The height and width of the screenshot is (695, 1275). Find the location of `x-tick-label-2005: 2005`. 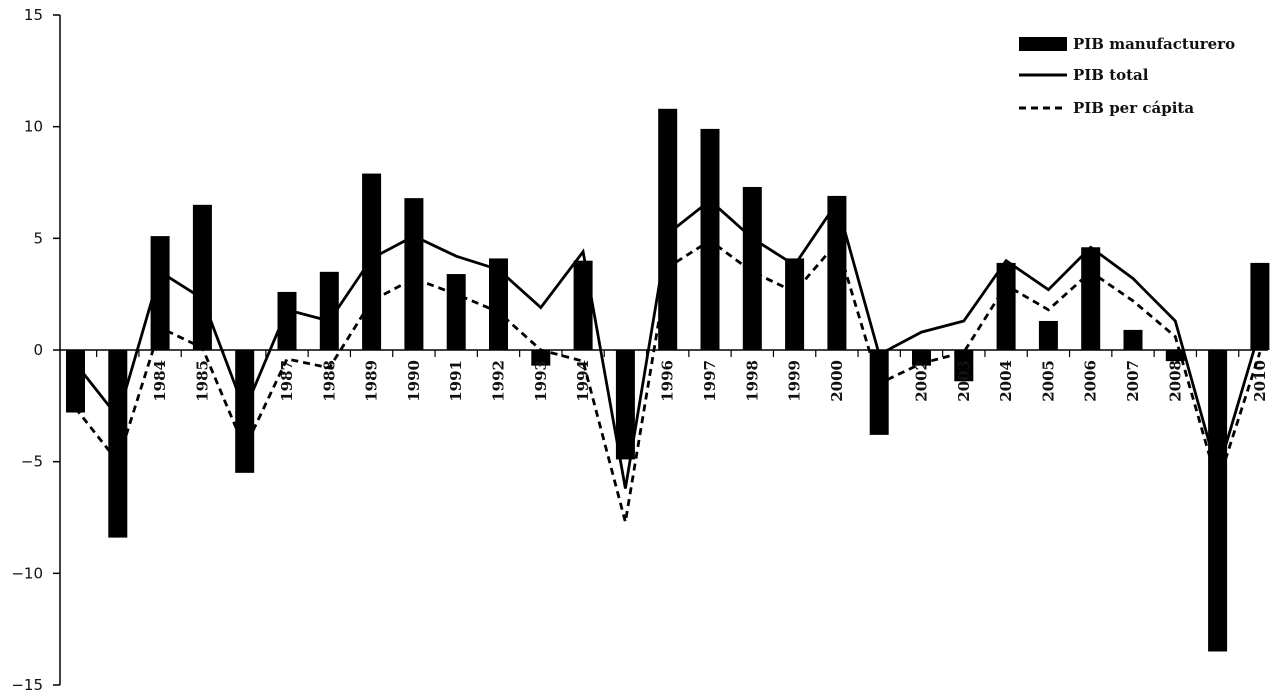

x-tick-label-2005: 2005 is located at coordinates (1048, 381).